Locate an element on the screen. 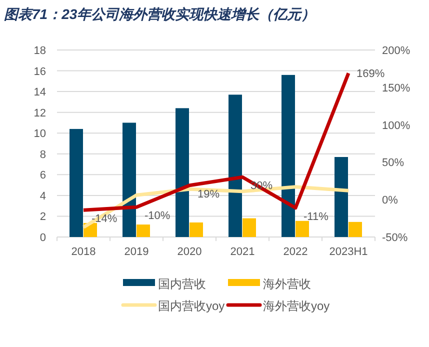 Image resolution: width=429 pixels, height=347 pixels. y2-tick-label: 150% is located at coordinates (396, 88).